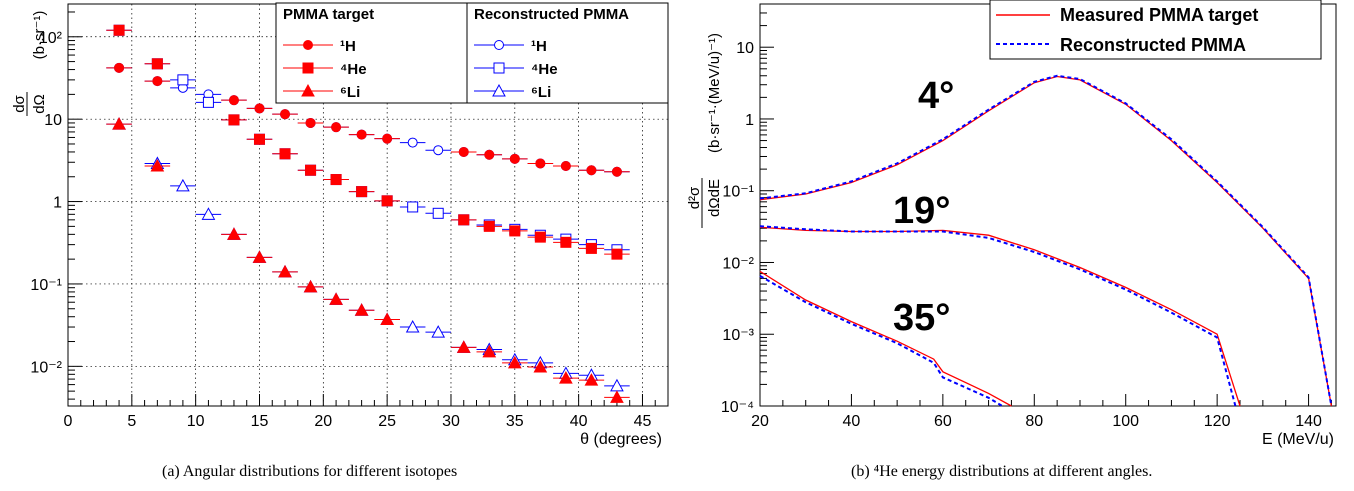 The height and width of the screenshot is (491, 1354). I want to click on left-x-tick-label: 35, so click(515, 421).